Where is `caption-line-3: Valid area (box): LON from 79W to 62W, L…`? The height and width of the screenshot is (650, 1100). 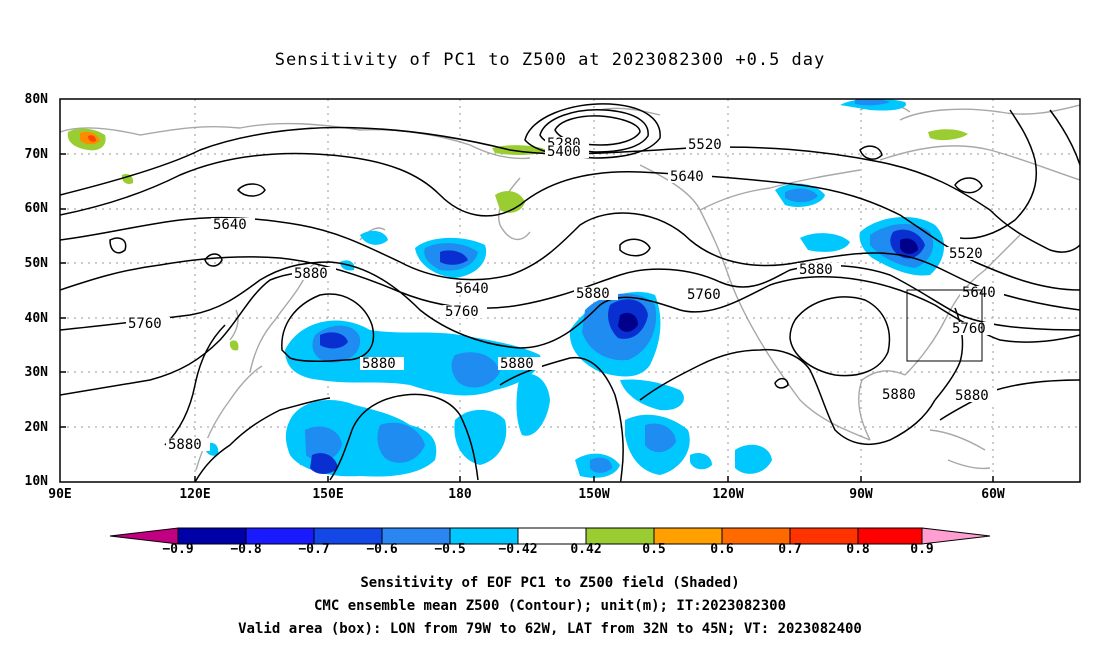
caption-line-3: Valid area (box): LON from 79W to 62W, L… is located at coordinates (550, 629).